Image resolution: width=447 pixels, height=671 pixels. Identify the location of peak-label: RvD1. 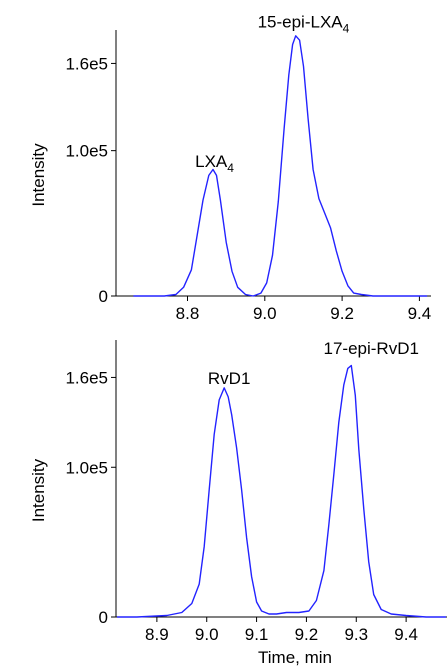
(229, 378).